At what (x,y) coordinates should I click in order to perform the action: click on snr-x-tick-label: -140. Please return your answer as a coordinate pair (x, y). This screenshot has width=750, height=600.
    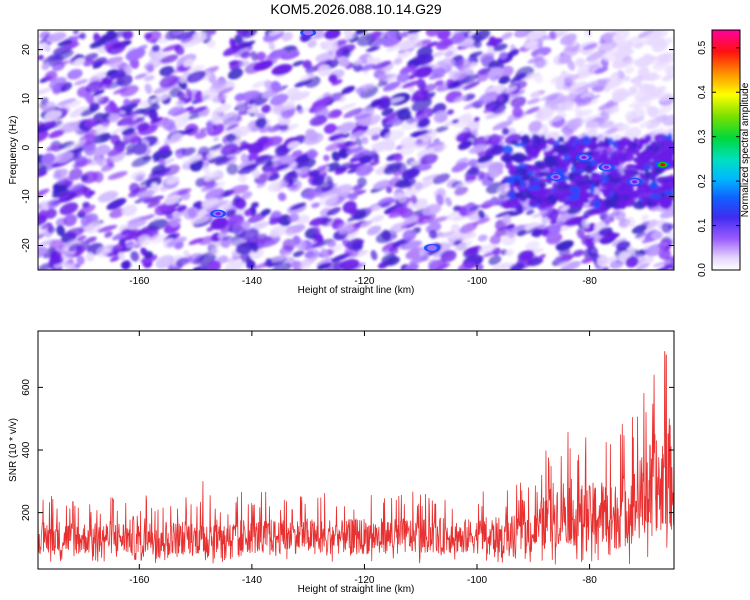
    Looking at the image, I should click on (252, 580).